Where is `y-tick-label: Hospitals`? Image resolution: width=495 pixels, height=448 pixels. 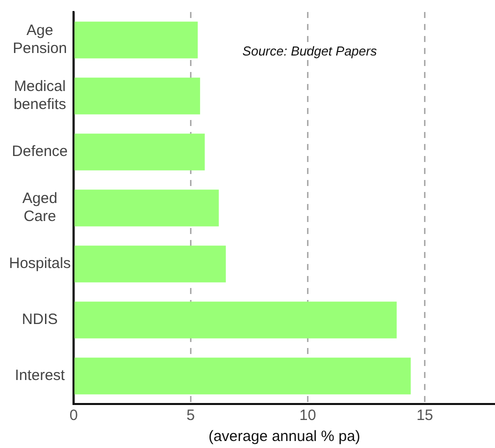 y-tick-label: Hospitals is located at coordinates (39, 263).